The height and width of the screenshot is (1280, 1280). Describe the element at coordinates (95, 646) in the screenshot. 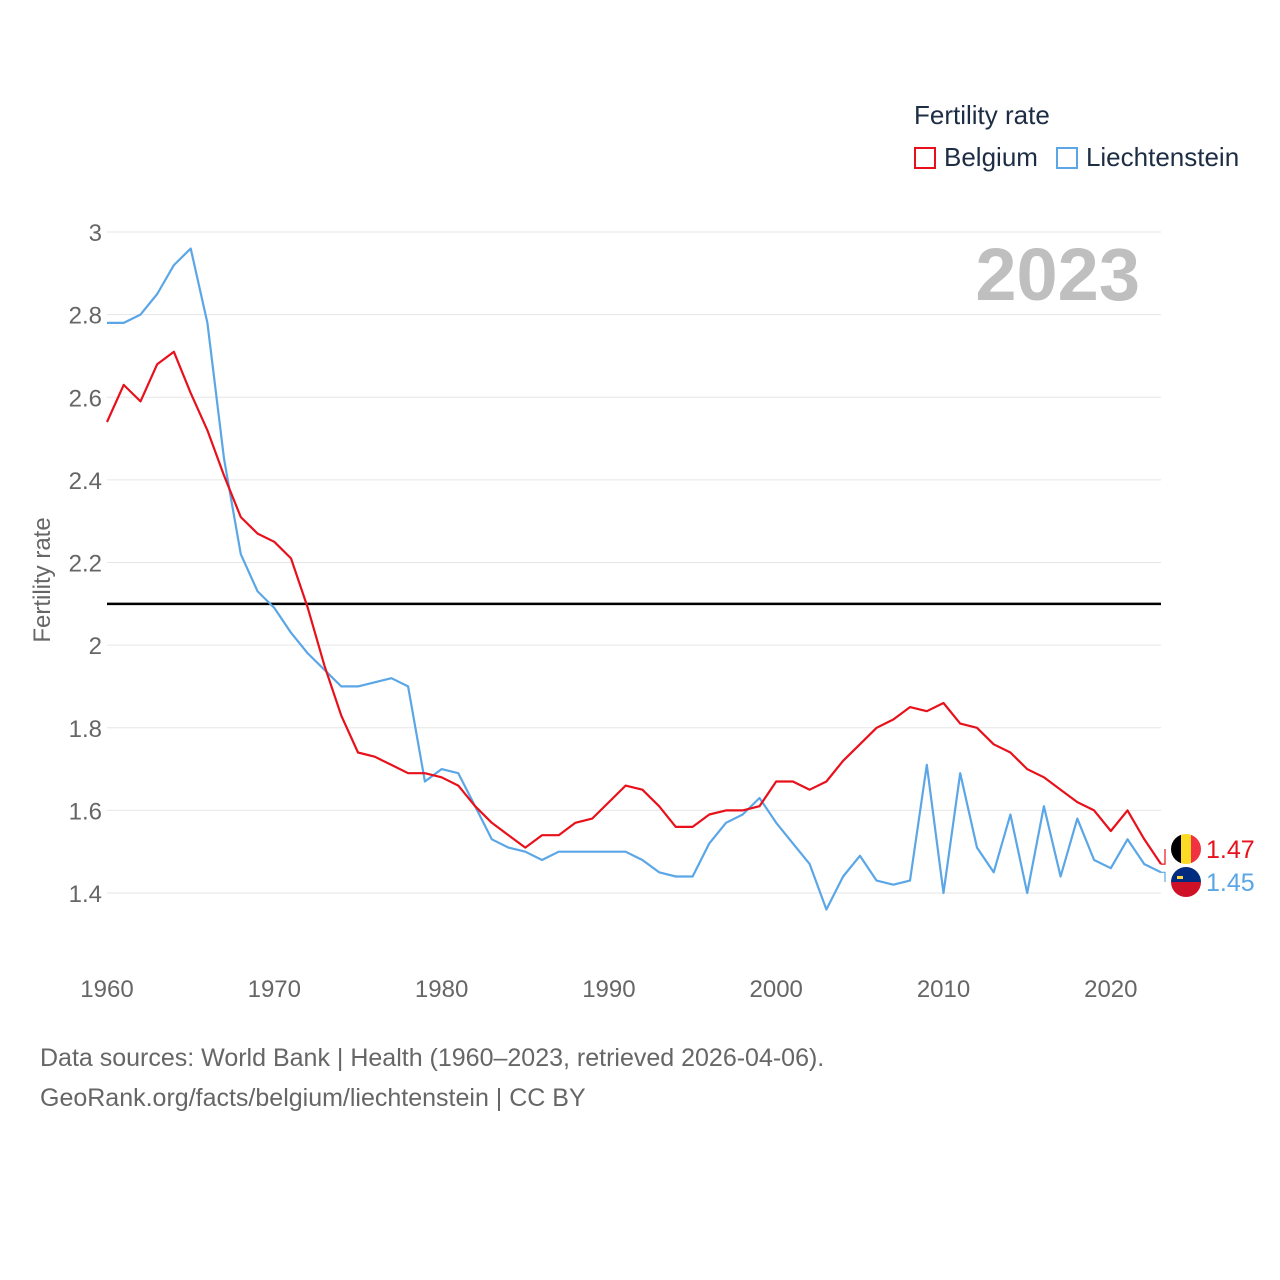

I see `y-tick-label: 2` at that location.